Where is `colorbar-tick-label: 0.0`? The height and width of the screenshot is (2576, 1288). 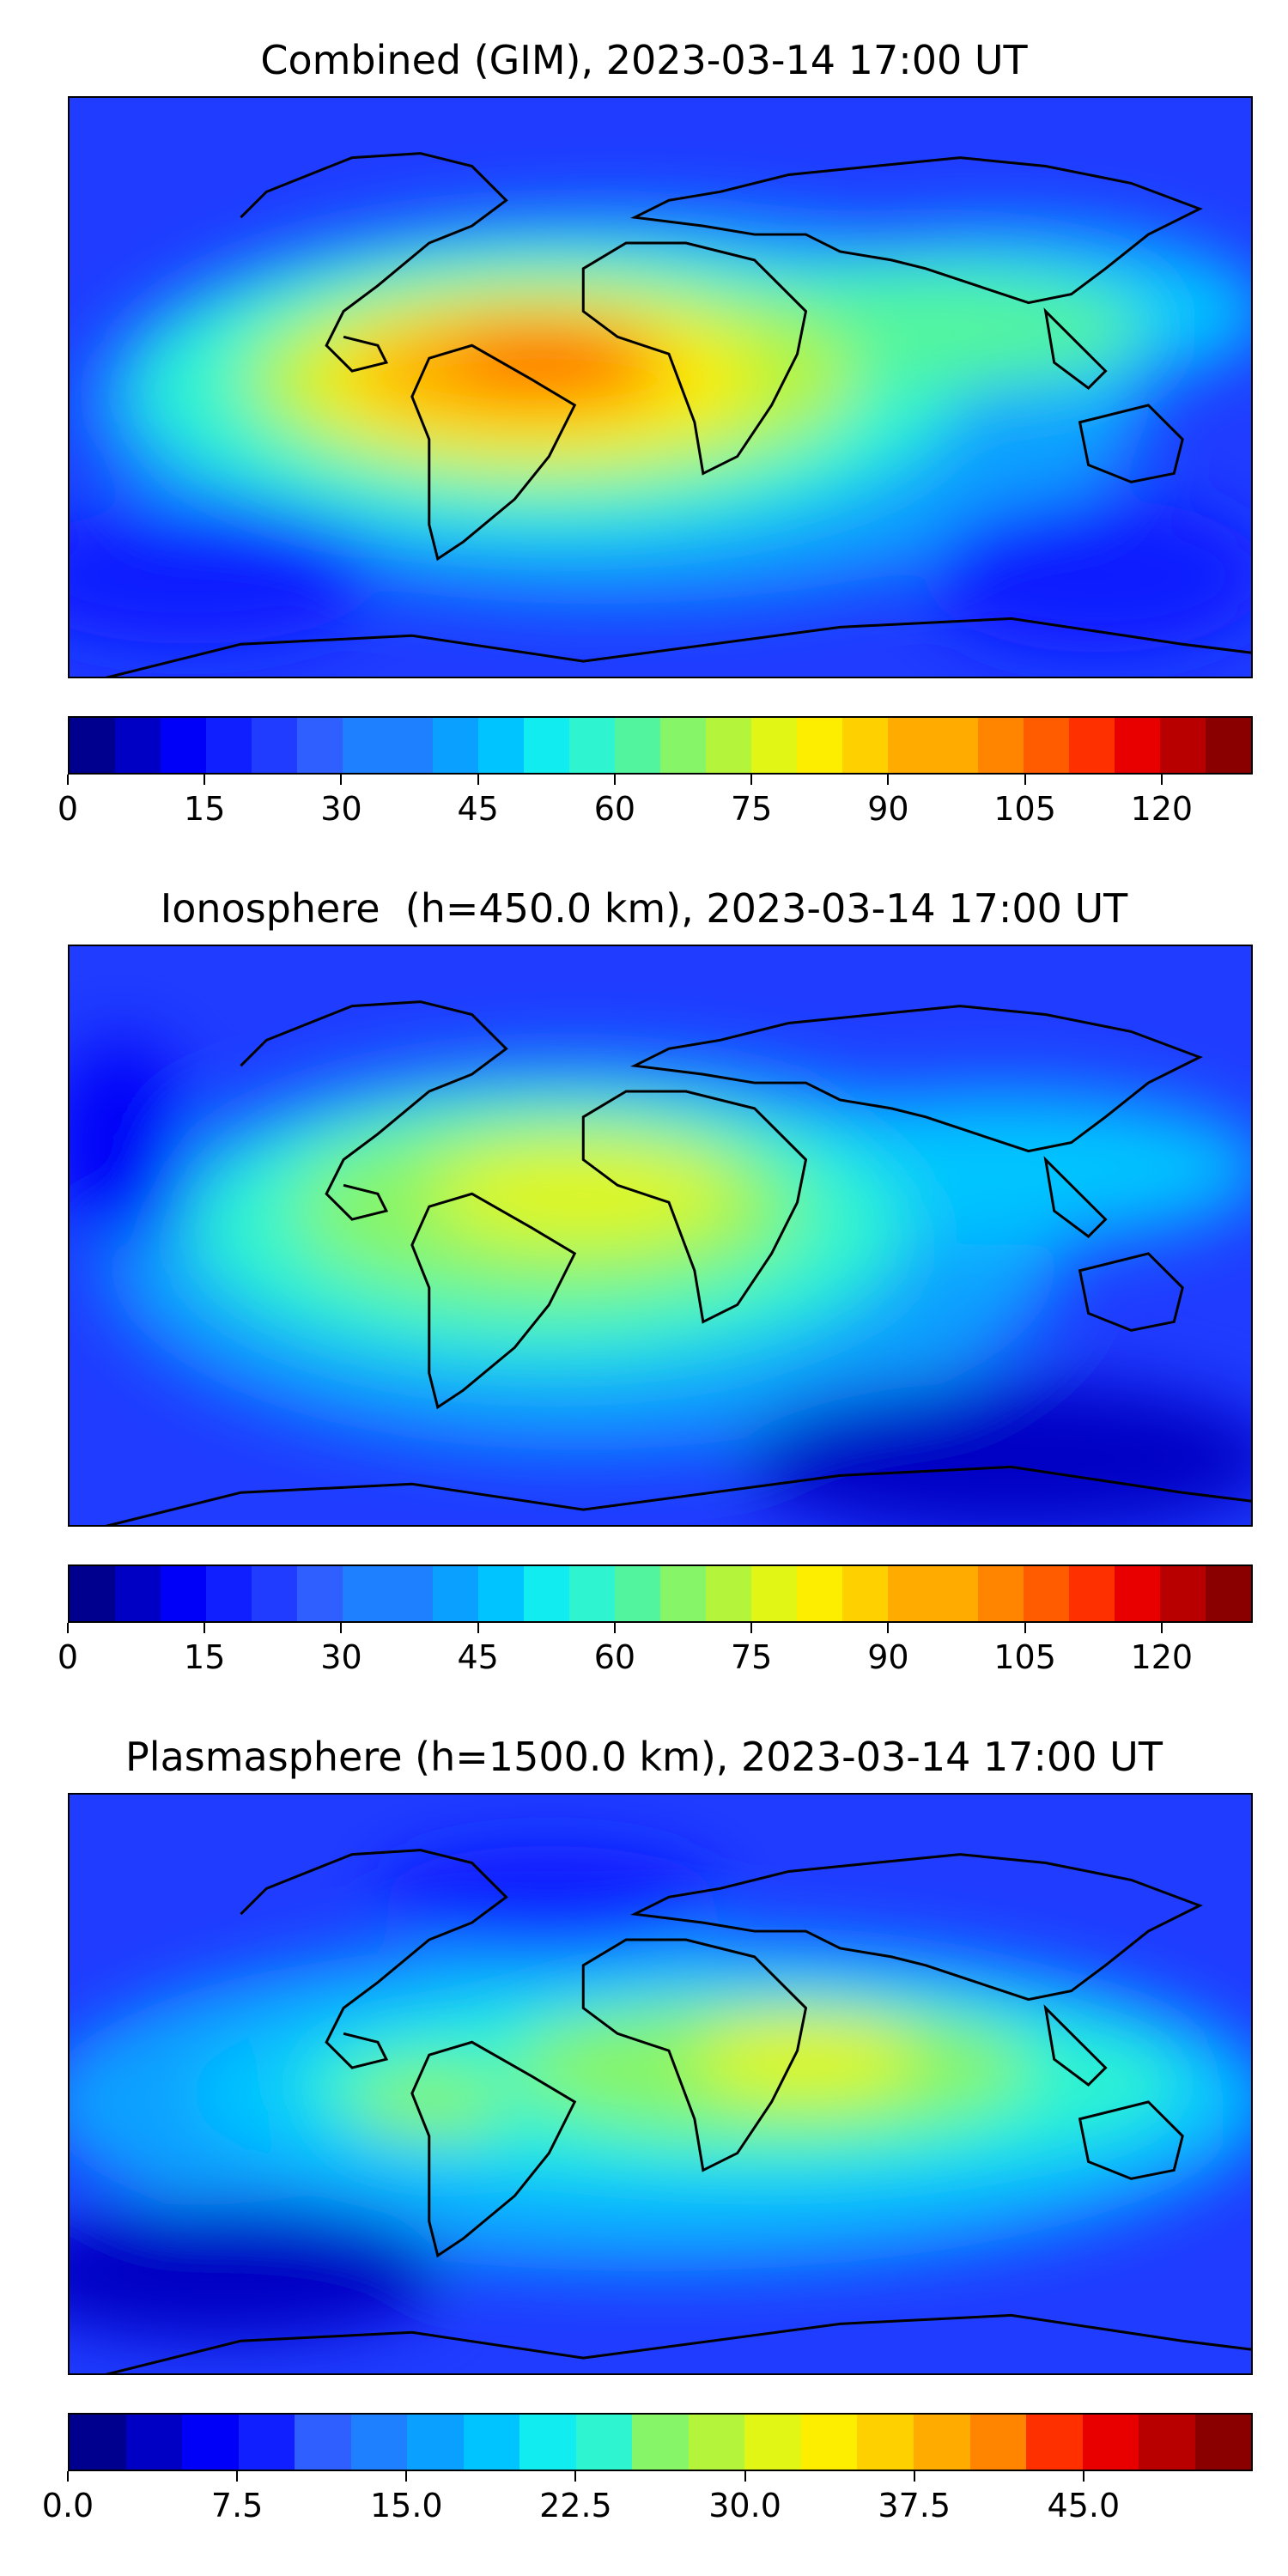
colorbar-tick-label: 0.0 is located at coordinates (67, 2506).